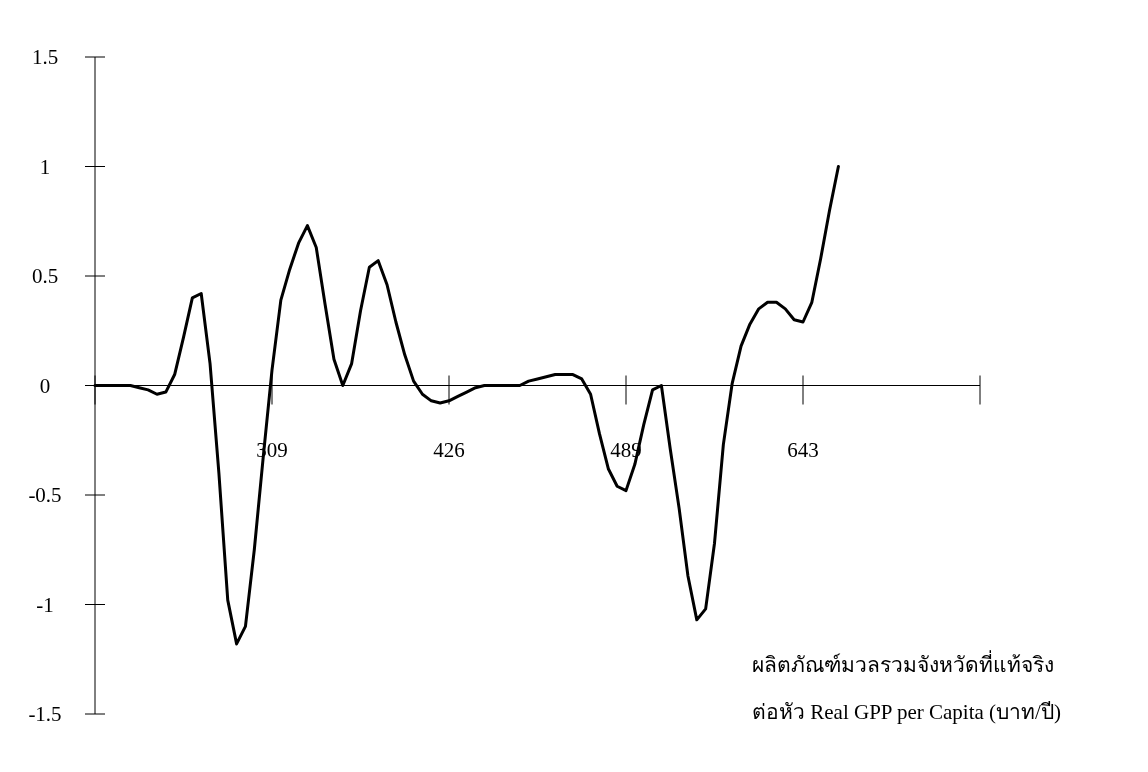 This screenshot has height=772, width=1148. What do you see at coordinates (45, 714) in the screenshot?
I see `y-tick-label: -1.5` at bounding box center [45, 714].